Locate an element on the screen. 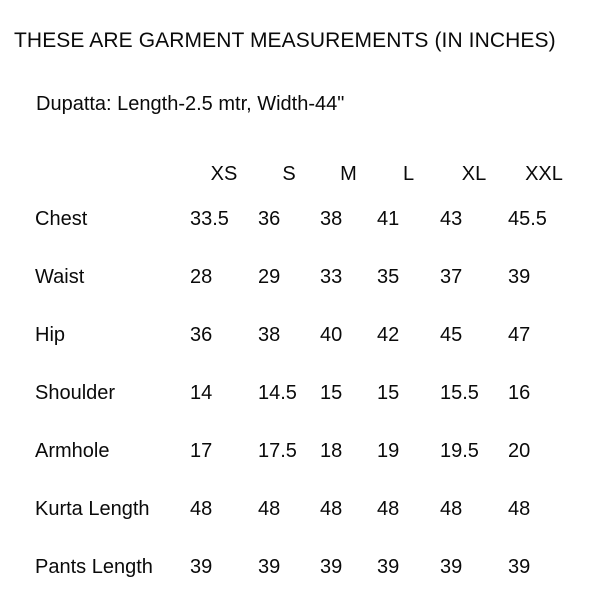 The height and width of the screenshot is (600, 600). cell-chest-l: 41 is located at coordinates (388, 218).